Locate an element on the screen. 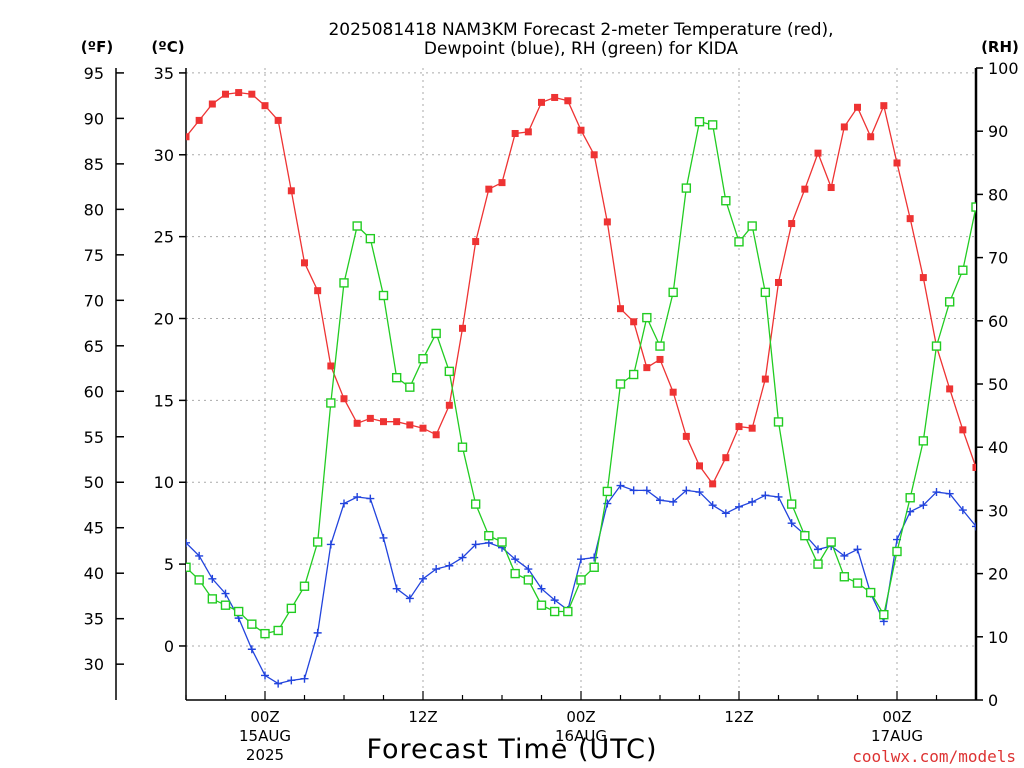  fahrenheit-tick-label: 75 is located at coordinates (94, 255).